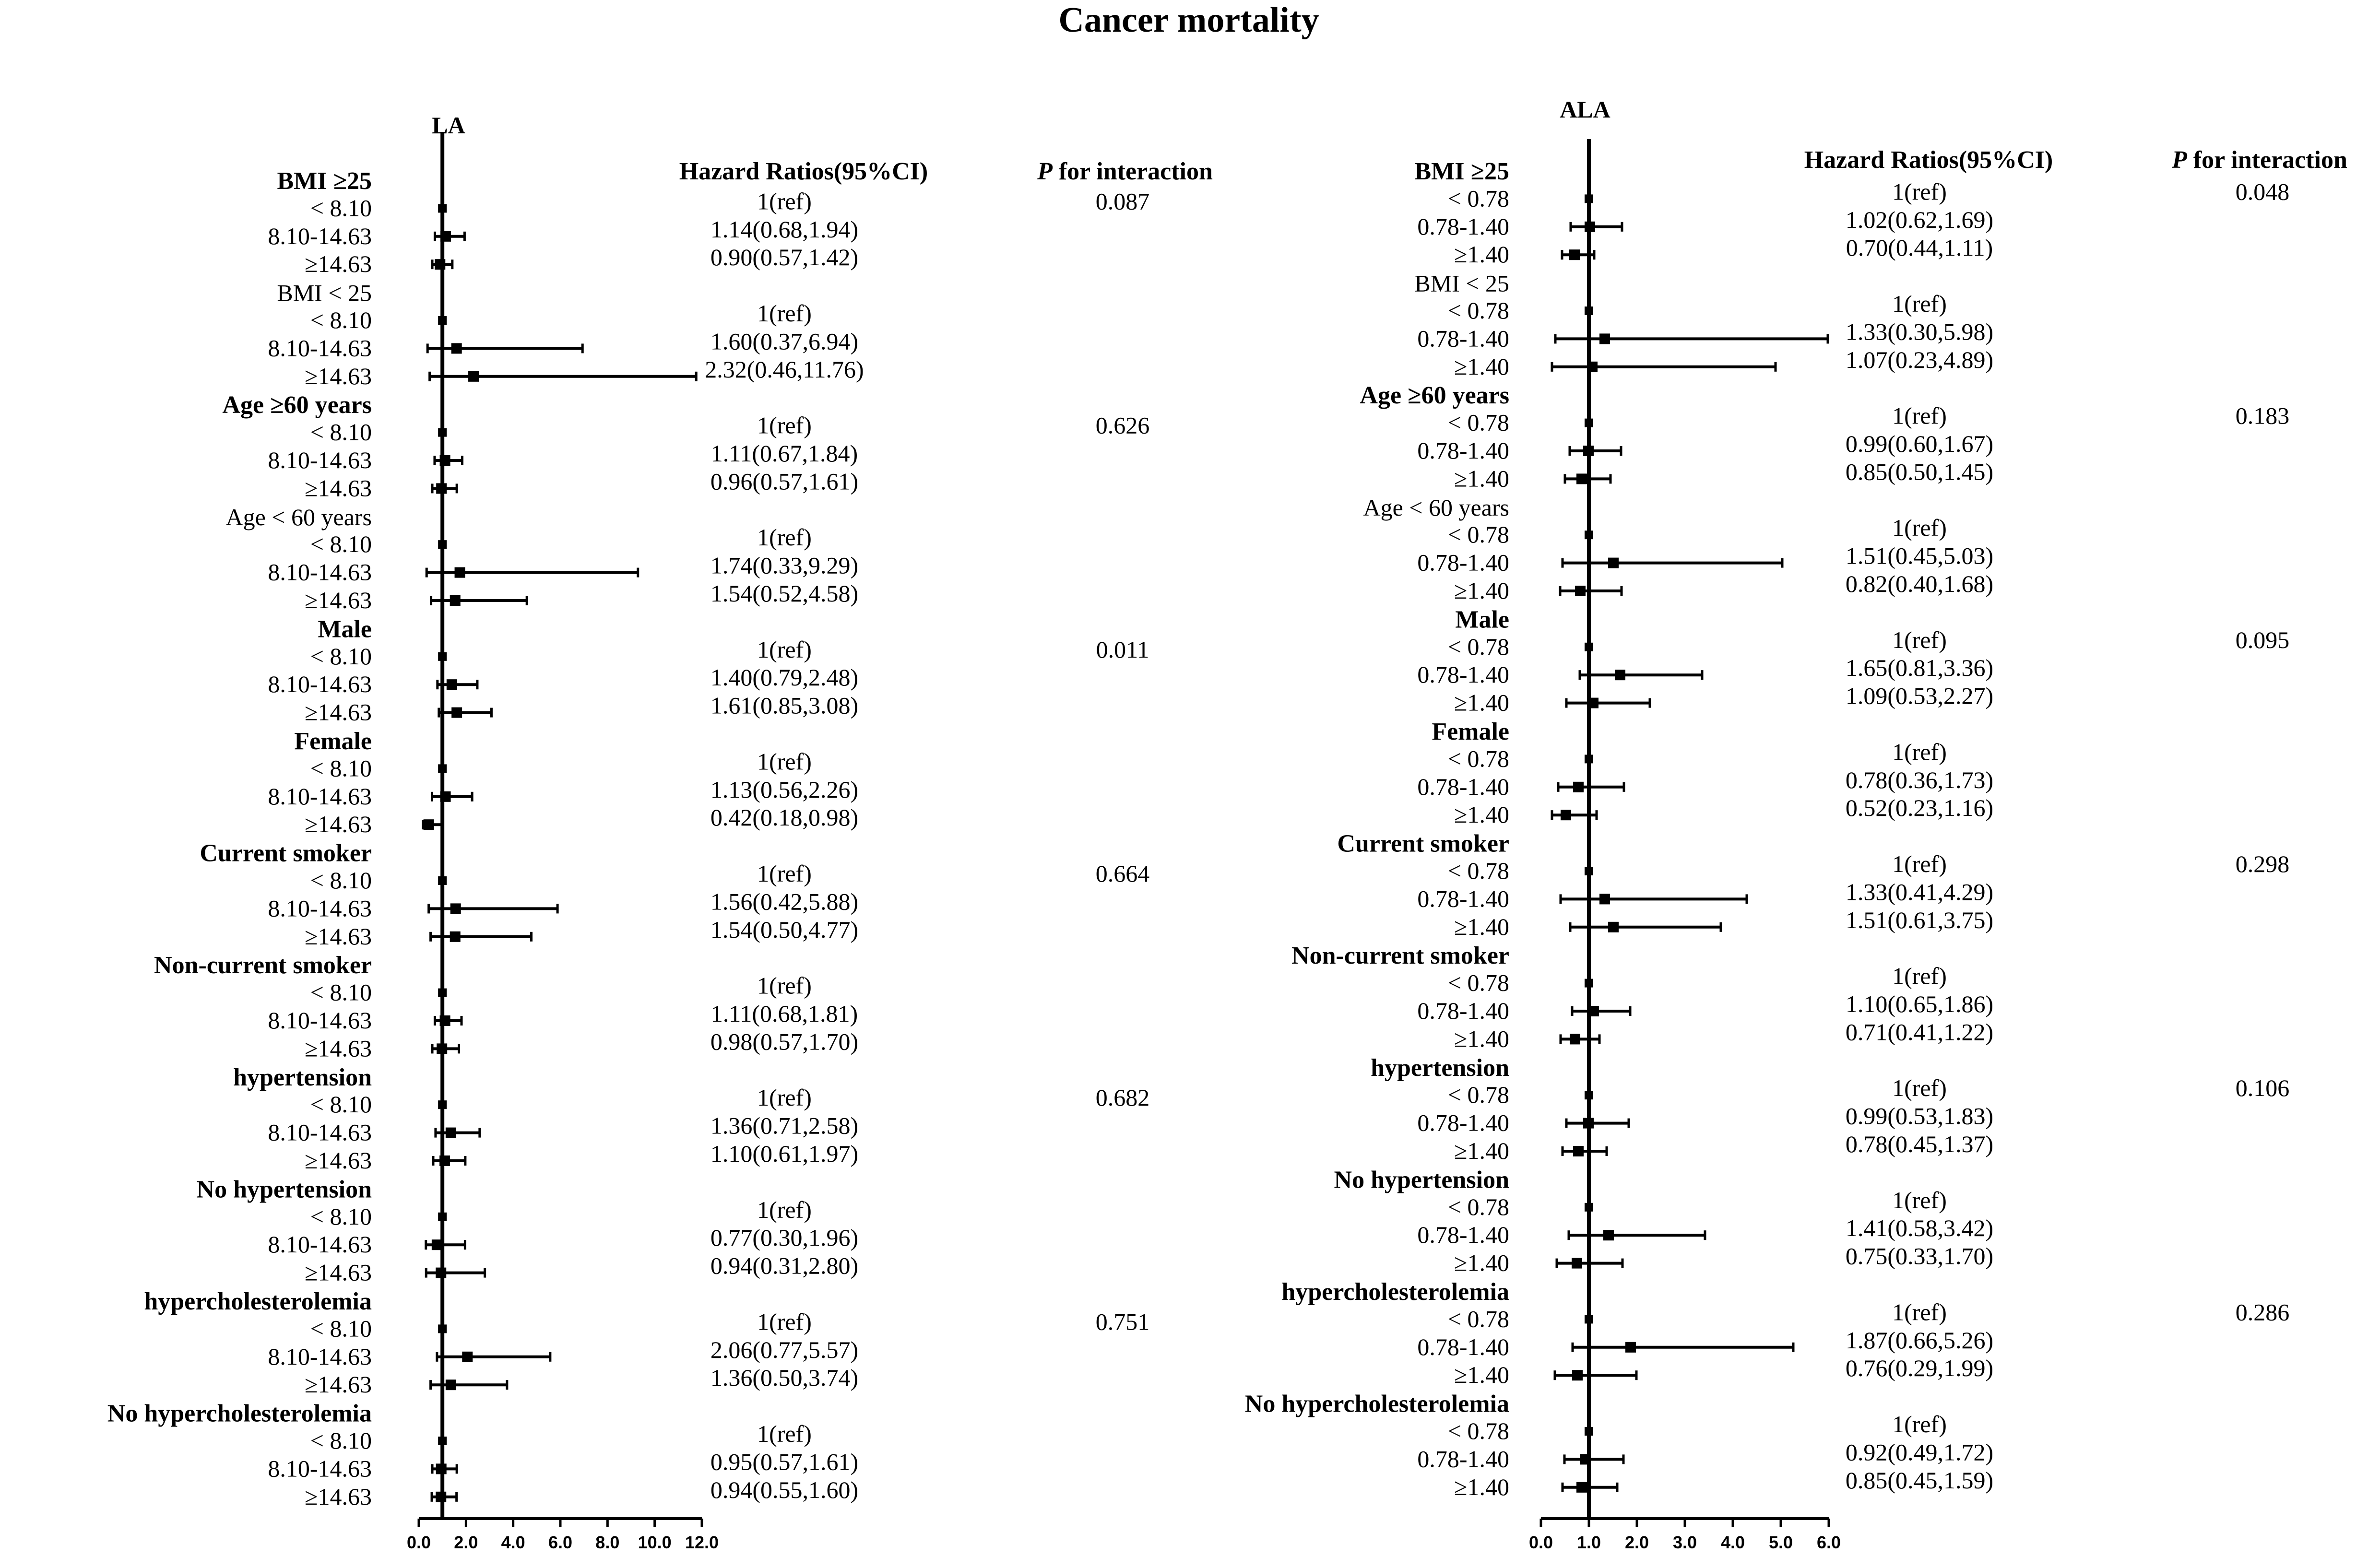  What do you see at coordinates (1188, 20) in the screenshot?
I see `chart-title: Cancer mortality` at bounding box center [1188, 20].